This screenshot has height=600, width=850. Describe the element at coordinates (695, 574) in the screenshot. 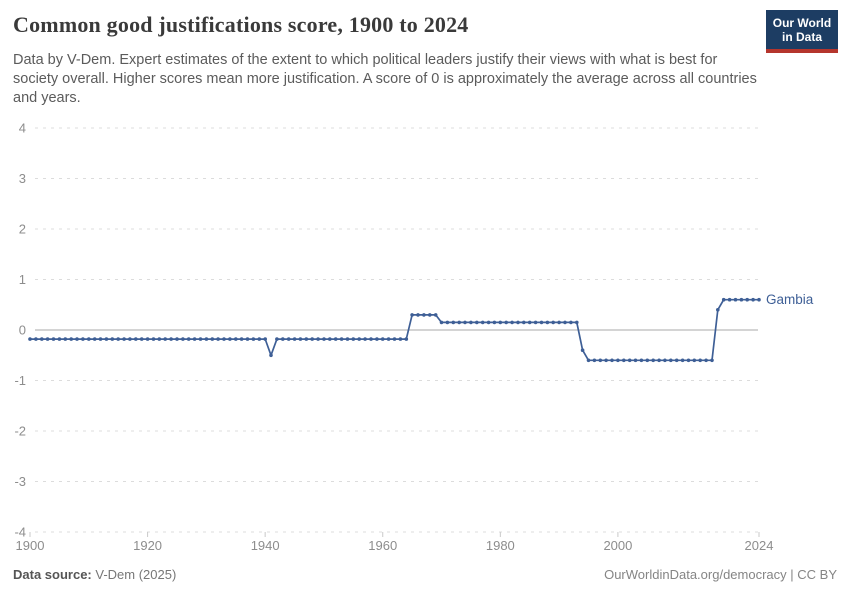

I see `owid-url-link: OurWorldinData.org/democracy` at that location.